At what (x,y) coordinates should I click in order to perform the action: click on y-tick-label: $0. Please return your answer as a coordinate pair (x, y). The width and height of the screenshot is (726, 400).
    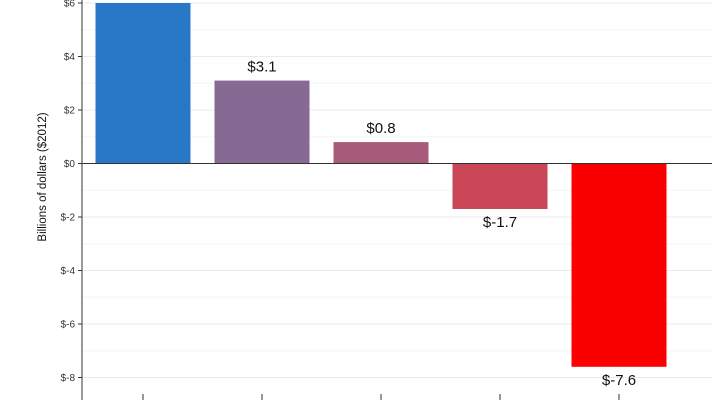
    Looking at the image, I should click on (70, 164).